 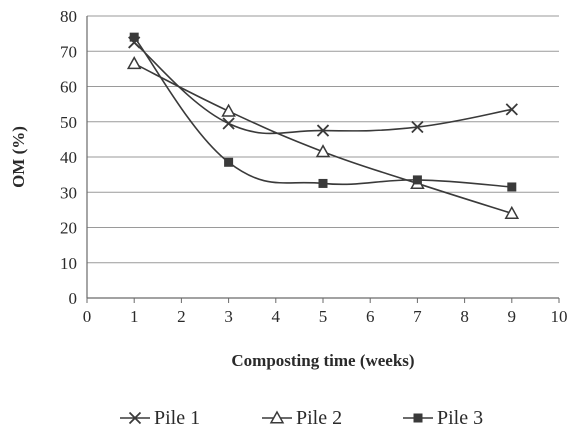 What do you see at coordinates (460, 418) in the screenshot?
I see `legend-label-pile-3: Pile 3` at bounding box center [460, 418].